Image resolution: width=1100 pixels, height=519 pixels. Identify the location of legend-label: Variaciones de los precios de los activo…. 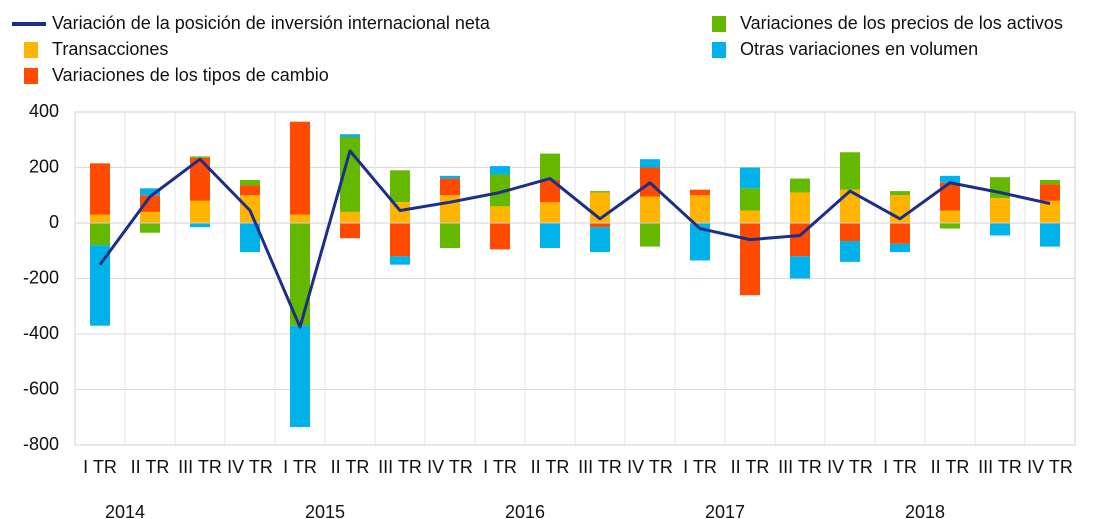
(901, 23).